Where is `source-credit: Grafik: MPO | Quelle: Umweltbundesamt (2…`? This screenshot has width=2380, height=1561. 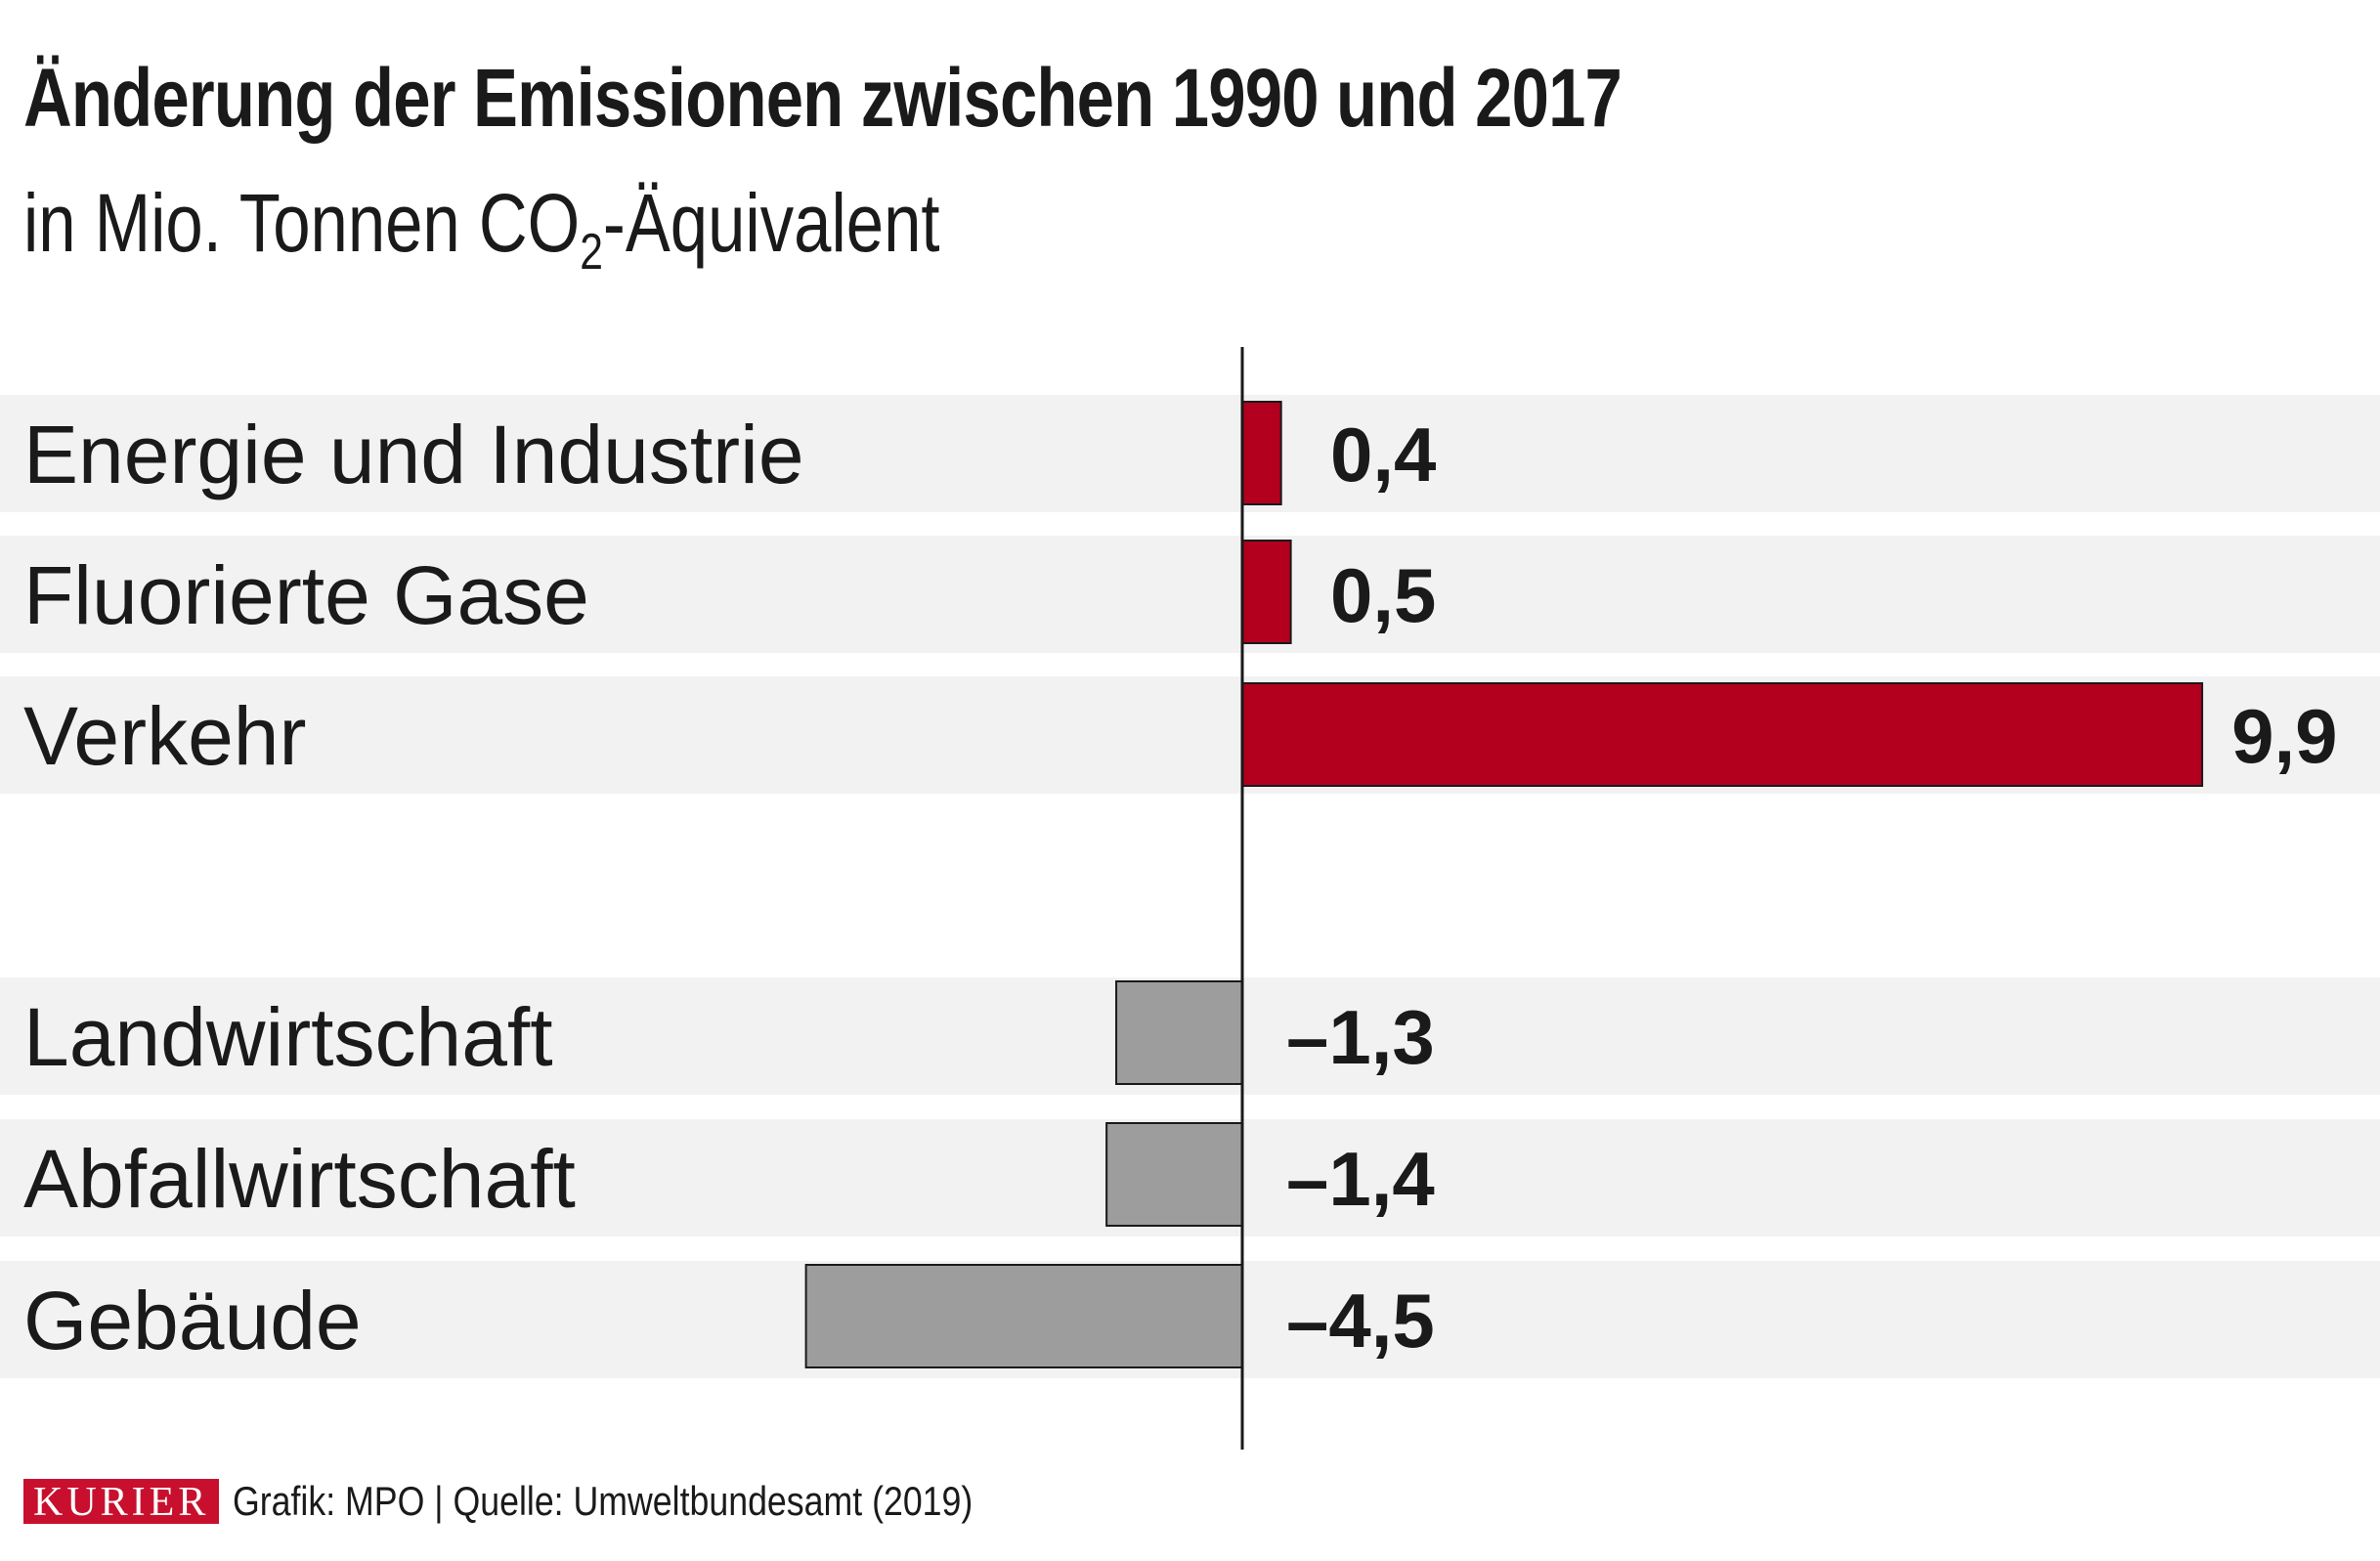
source-credit: Grafik: MPO | Quelle: Umweltbundesamt (2… is located at coordinates (603, 1501).